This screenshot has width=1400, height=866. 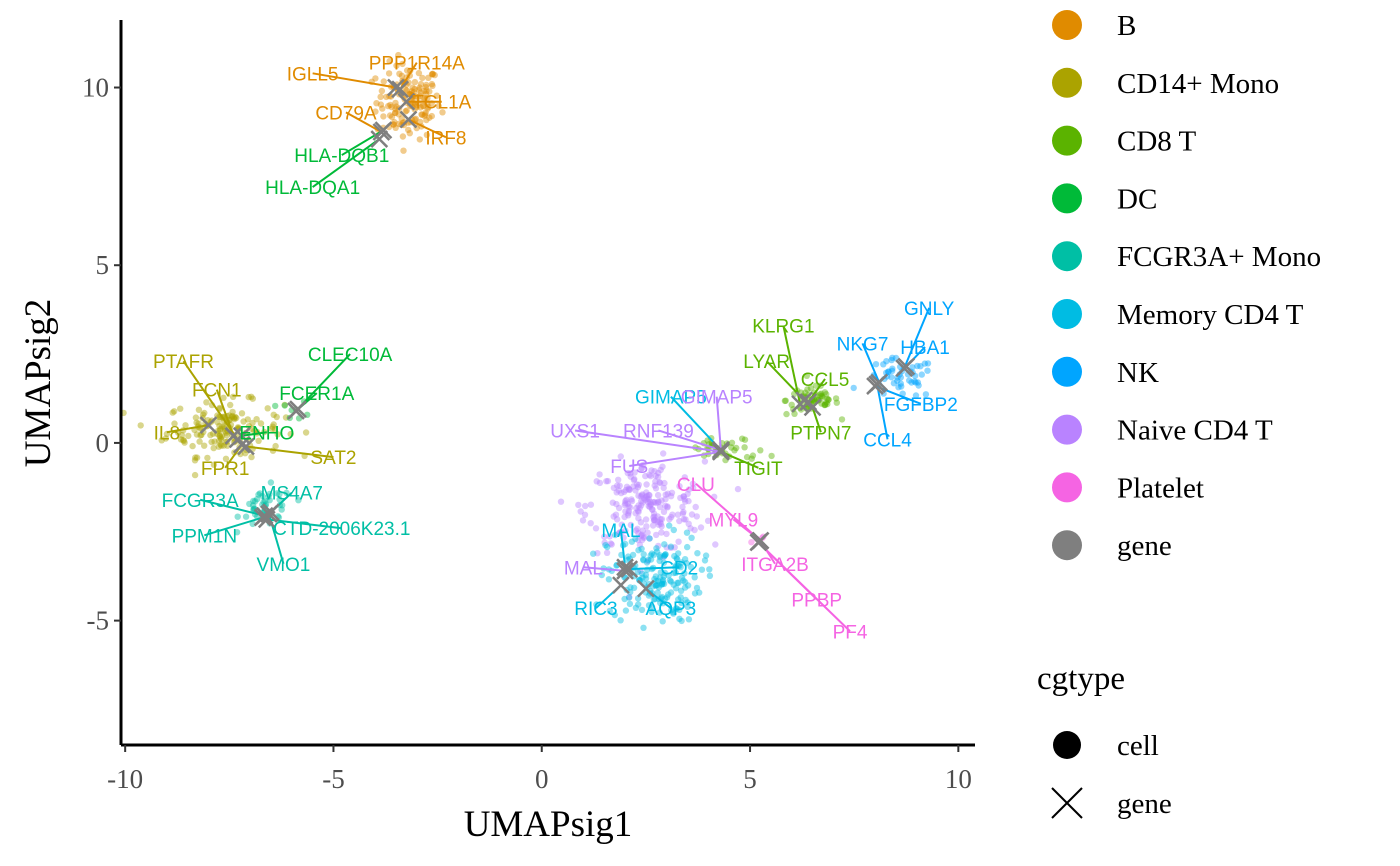 What do you see at coordinates (95, 88) in the screenshot?
I see `y-tick-label: 10` at bounding box center [95, 88].